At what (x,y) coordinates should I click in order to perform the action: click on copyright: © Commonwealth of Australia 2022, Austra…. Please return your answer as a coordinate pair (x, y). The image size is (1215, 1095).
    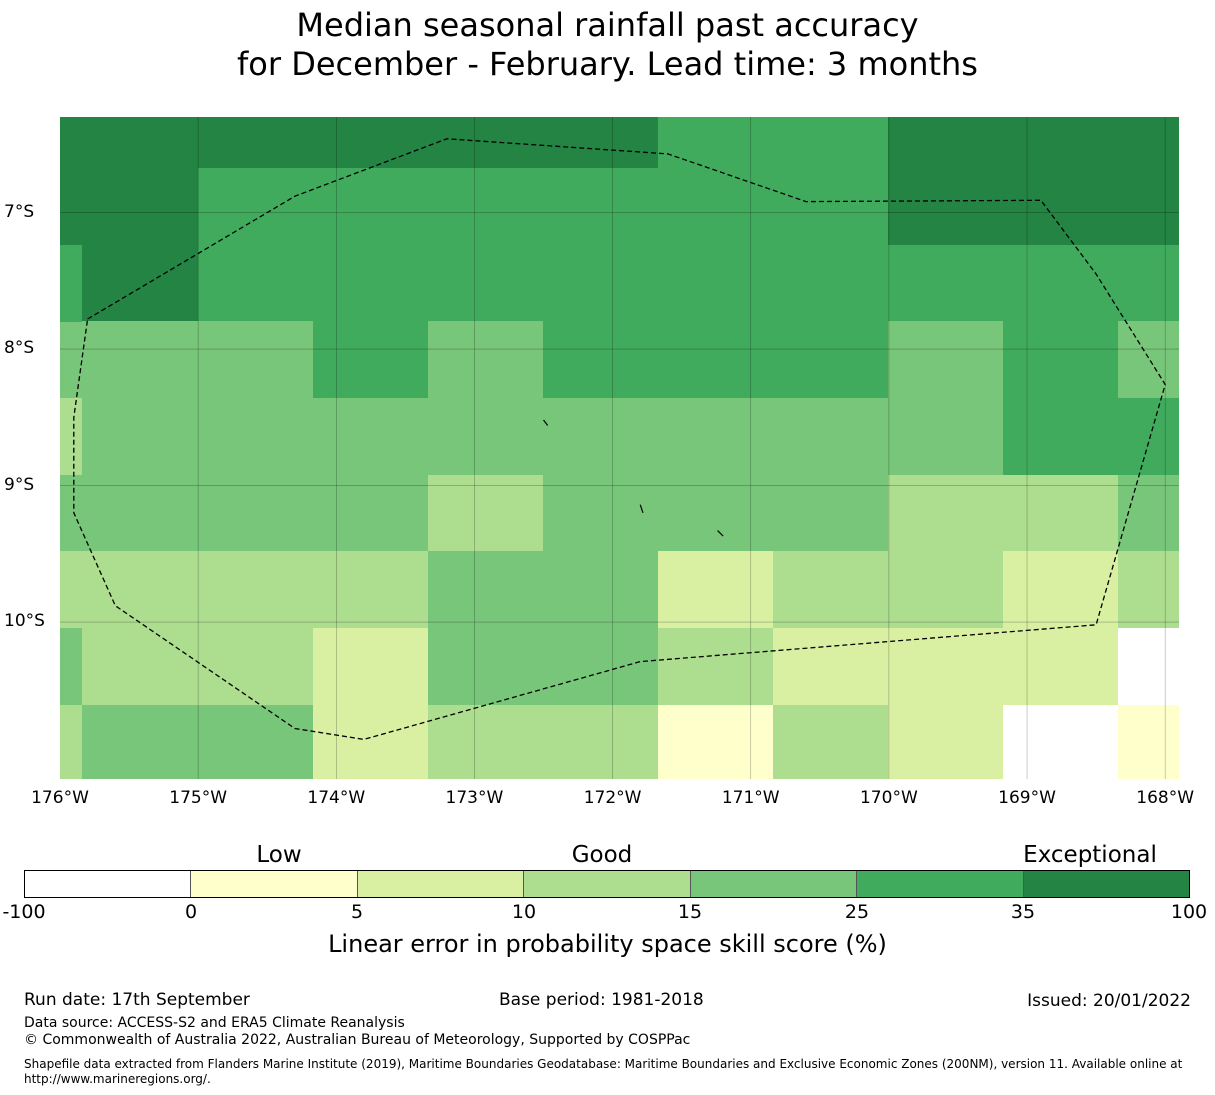
    Looking at the image, I should click on (357, 1040).